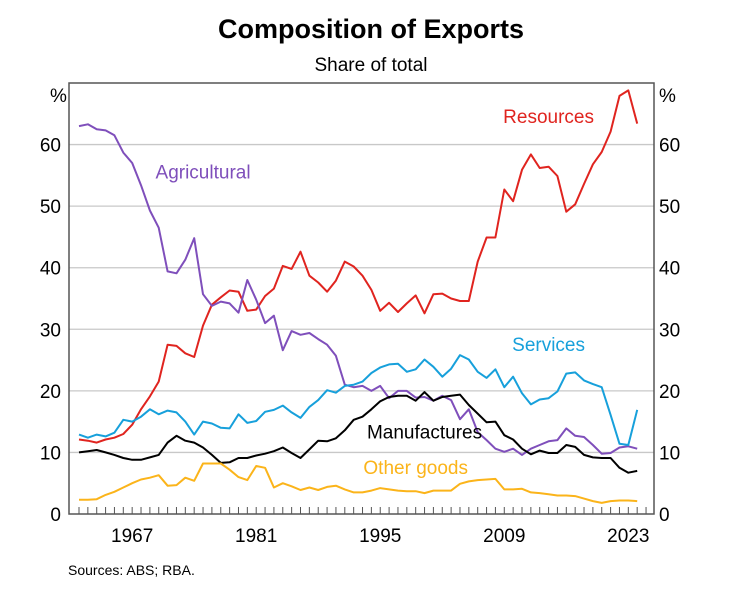 Image resolution: width=742 pixels, height=598 pixels. What do you see at coordinates (55, 515) in the screenshot?
I see `y-tick-label-left: 0` at bounding box center [55, 515].